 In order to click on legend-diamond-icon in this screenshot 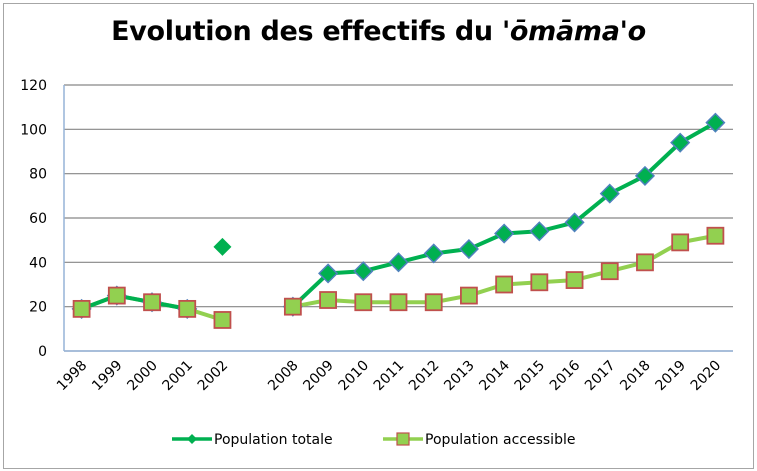, I will do `click(192, 439)`.